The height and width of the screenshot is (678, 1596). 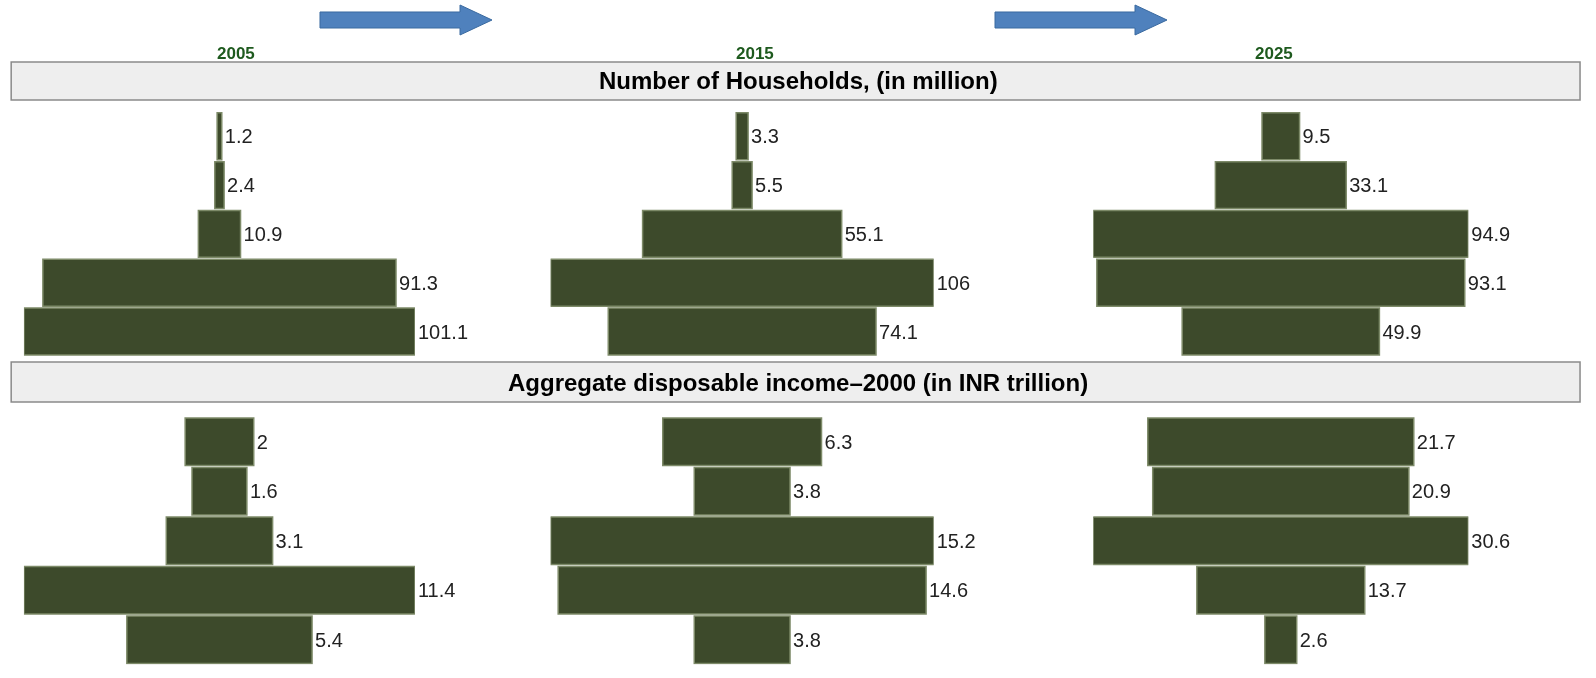 What do you see at coordinates (263, 491) in the screenshot?
I see `data-label: 1.6` at bounding box center [263, 491].